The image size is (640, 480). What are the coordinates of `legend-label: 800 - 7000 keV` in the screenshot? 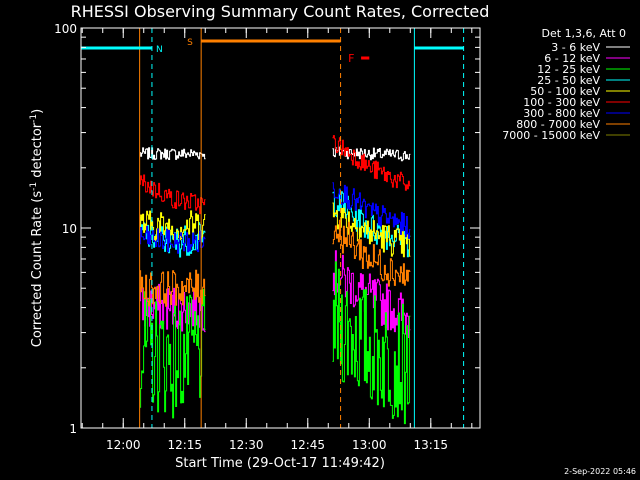 It's located at (558, 124).